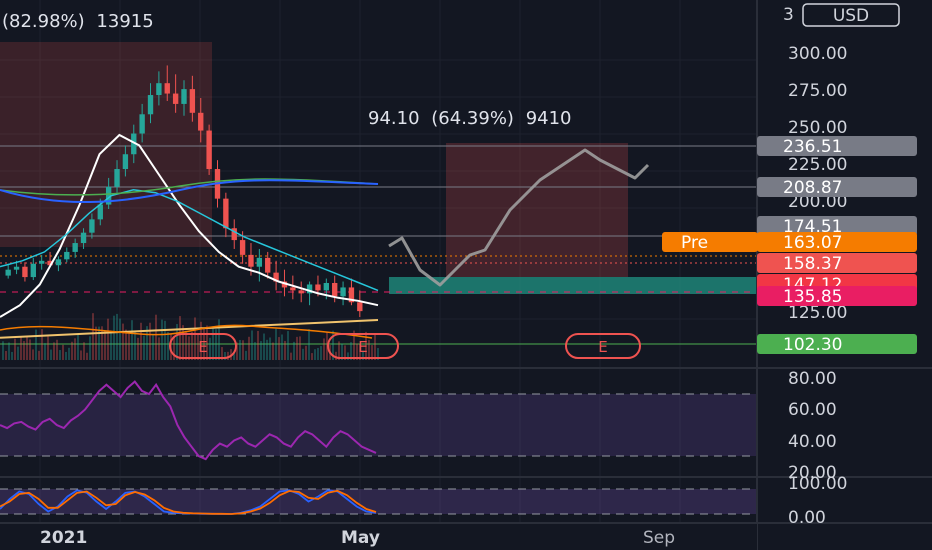 The width and height of the screenshot is (932, 550). What do you see at coordinates (189, 329) in the screenshot?
I see `ma-long-line` at bounding box center [189, 329].